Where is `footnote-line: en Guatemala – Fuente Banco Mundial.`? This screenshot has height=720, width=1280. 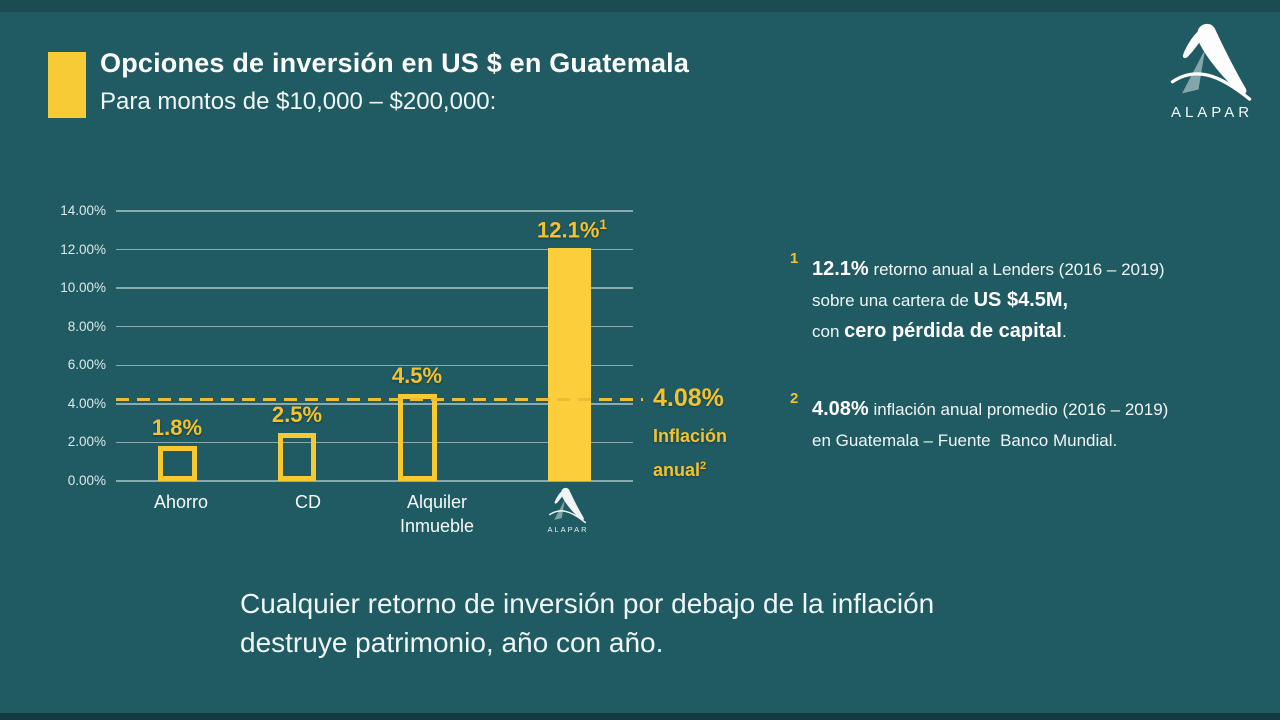 footnote-line: en Guatemala – Fuente Banco Mundial. is located at coordinates (965, 440).